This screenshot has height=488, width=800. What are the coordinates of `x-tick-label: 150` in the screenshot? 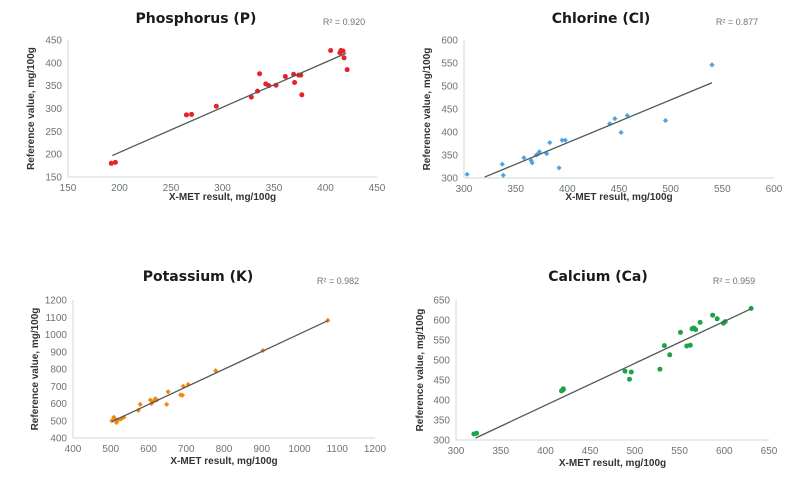 It's located at (68, 188).